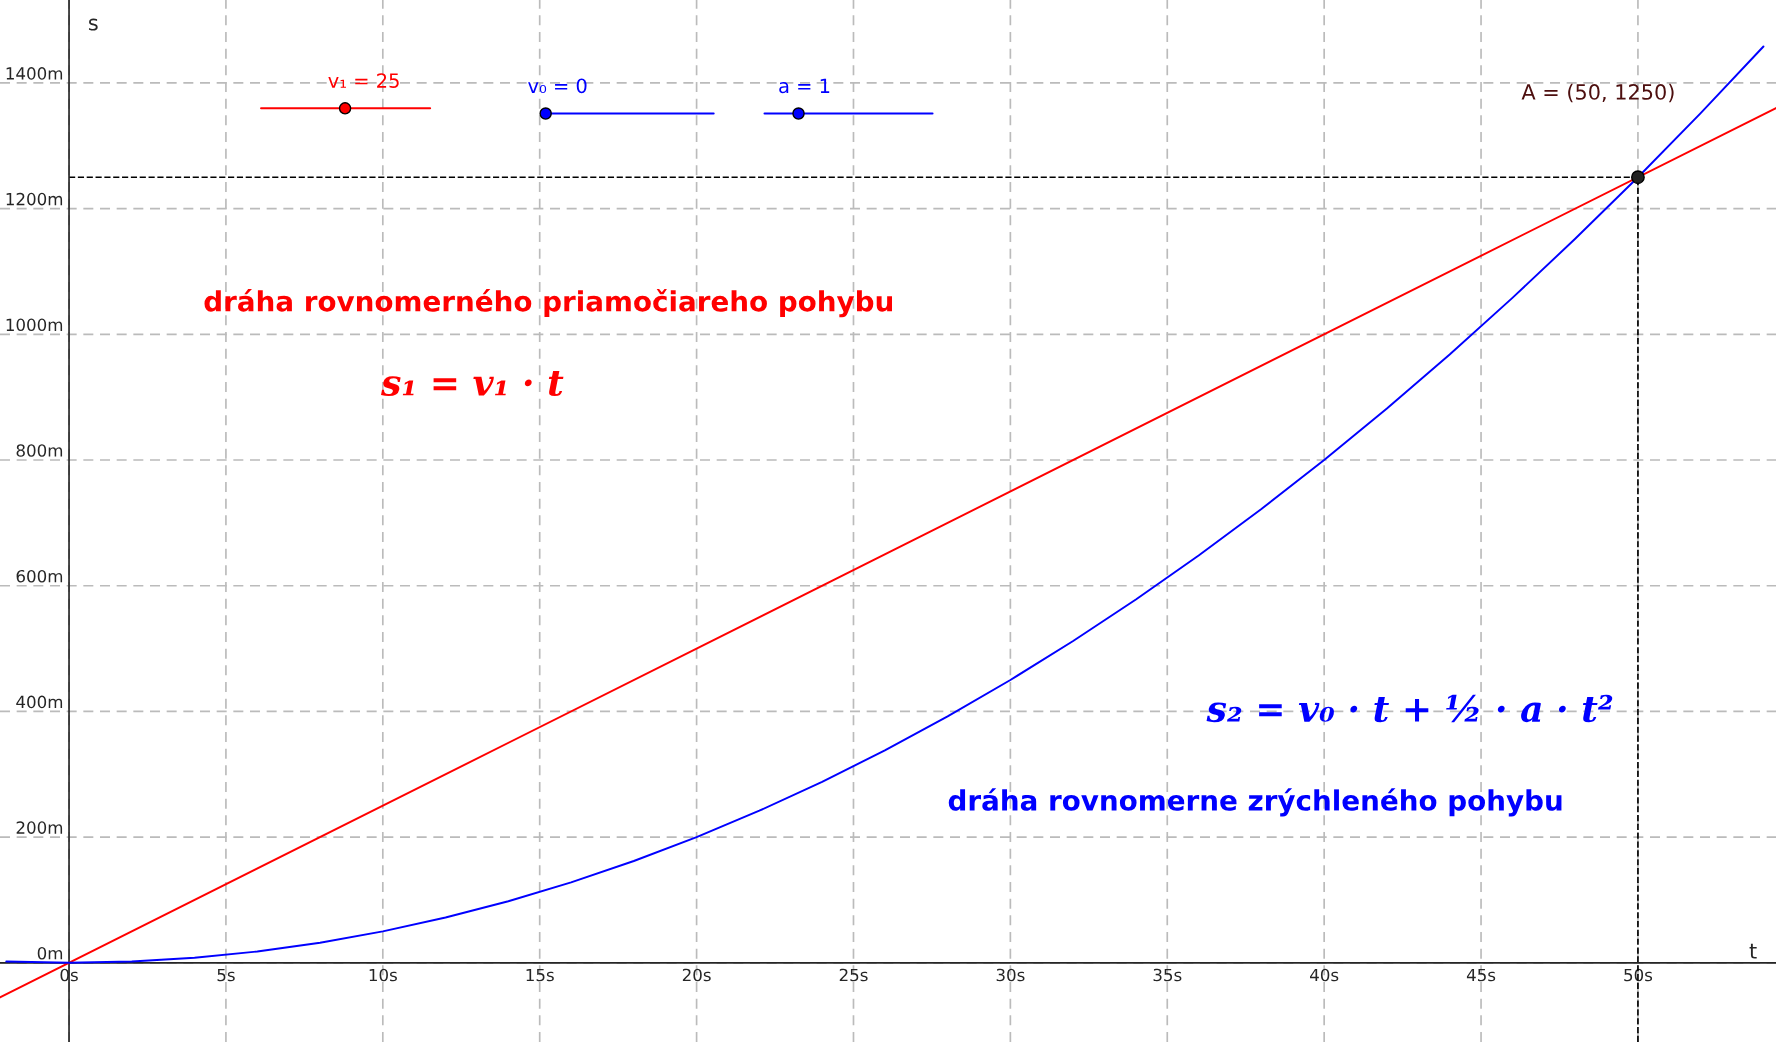  Describe the element at coordinates (93, 24) in the screenshot. I see `y-axis-title: s` at that location.